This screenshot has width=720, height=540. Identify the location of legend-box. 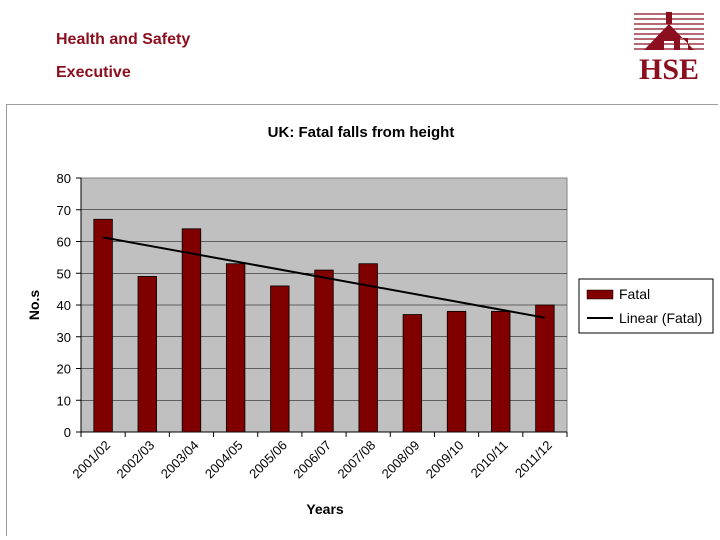
(646, 306).